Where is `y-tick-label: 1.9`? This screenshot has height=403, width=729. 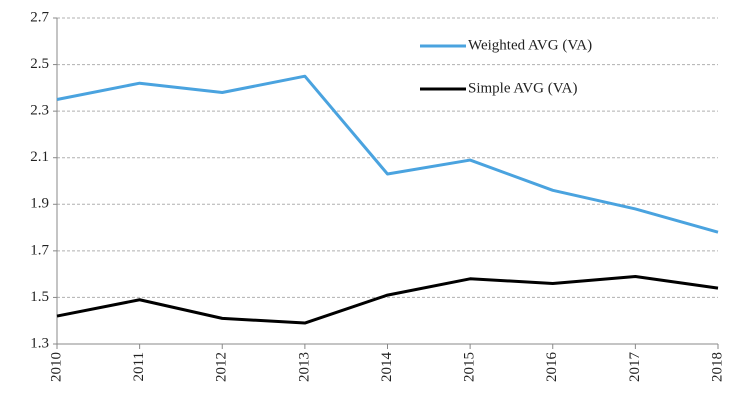
y-tick-label: 1.9 is located at coordinates (39, 204).